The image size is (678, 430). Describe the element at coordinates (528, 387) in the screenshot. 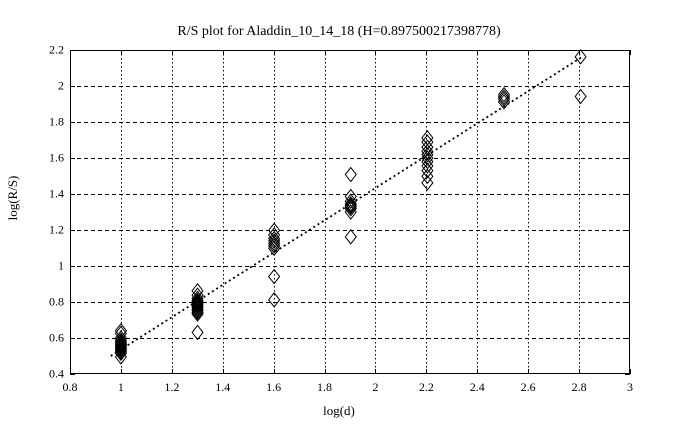

I see `x-tick-label: 2.6` at that location.